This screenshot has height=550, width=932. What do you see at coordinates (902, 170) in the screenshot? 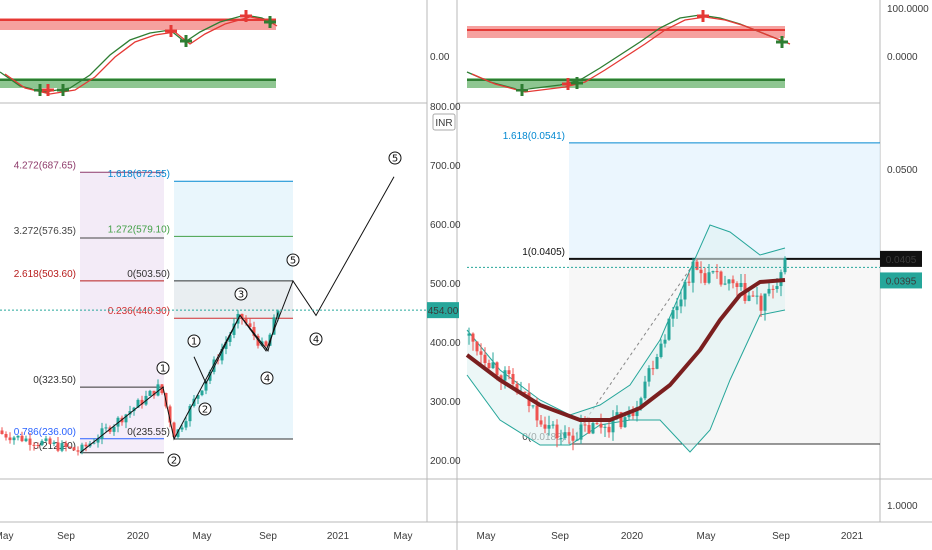
I see `y-tick-label: 0.0500` at bounding box center [902, 170].